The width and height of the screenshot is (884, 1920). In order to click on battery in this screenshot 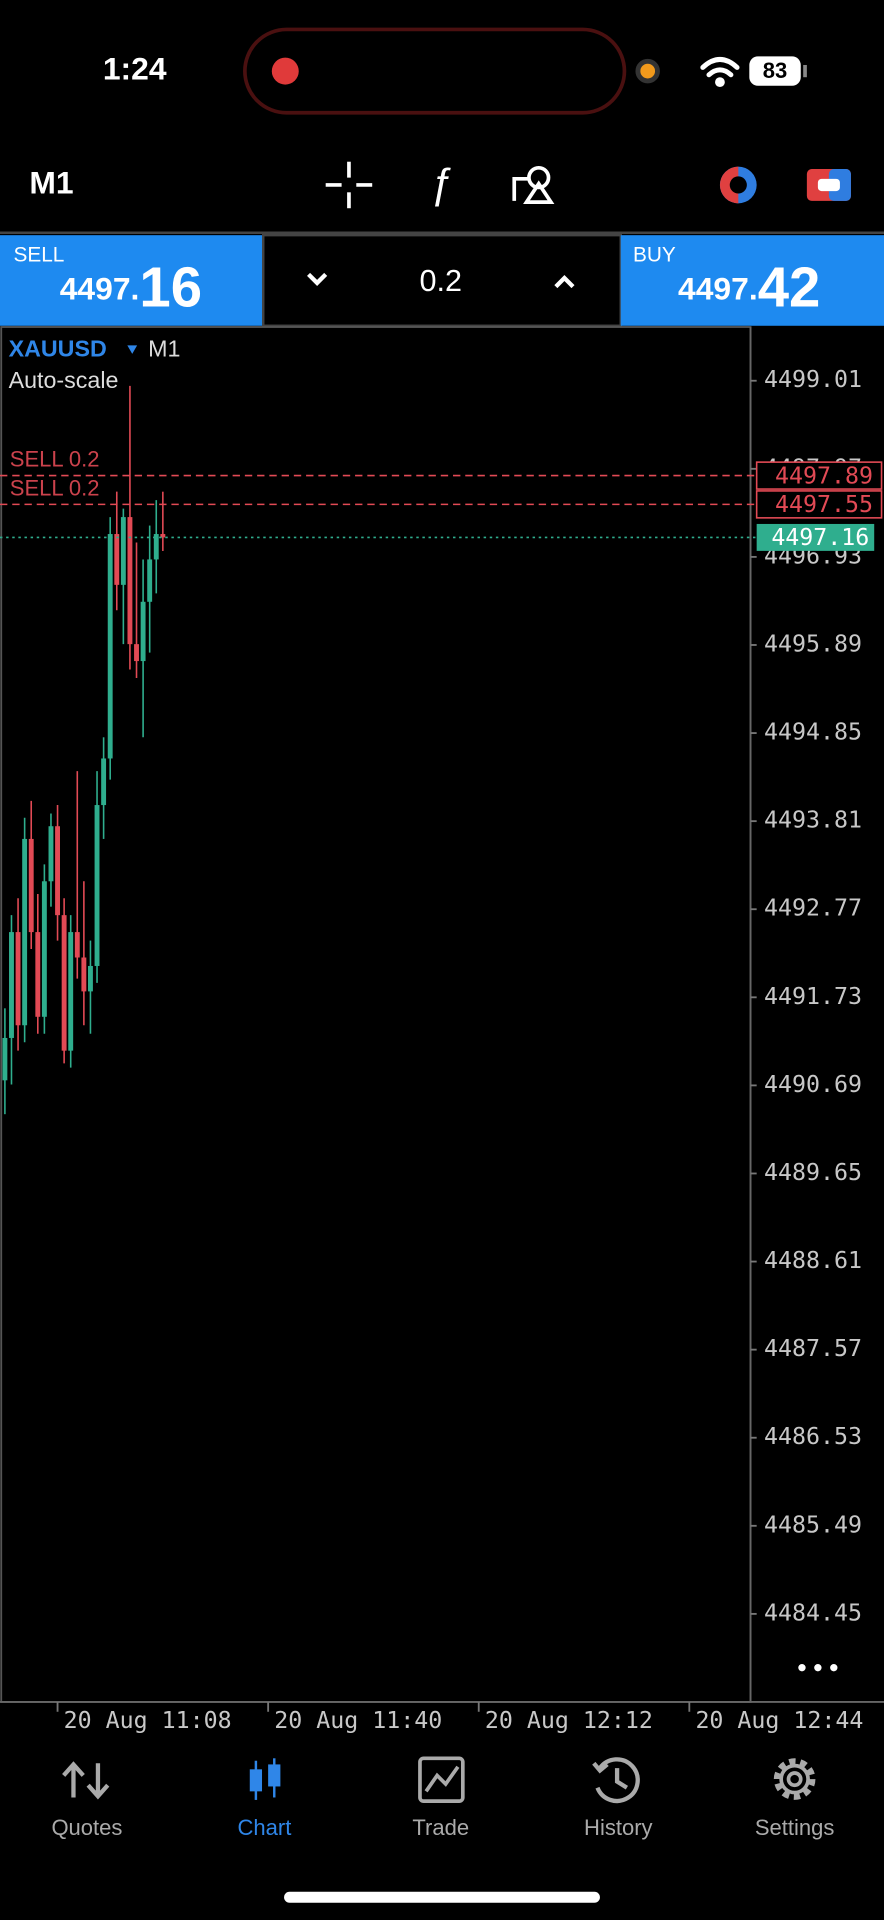, I will do `click(775, 71)`.